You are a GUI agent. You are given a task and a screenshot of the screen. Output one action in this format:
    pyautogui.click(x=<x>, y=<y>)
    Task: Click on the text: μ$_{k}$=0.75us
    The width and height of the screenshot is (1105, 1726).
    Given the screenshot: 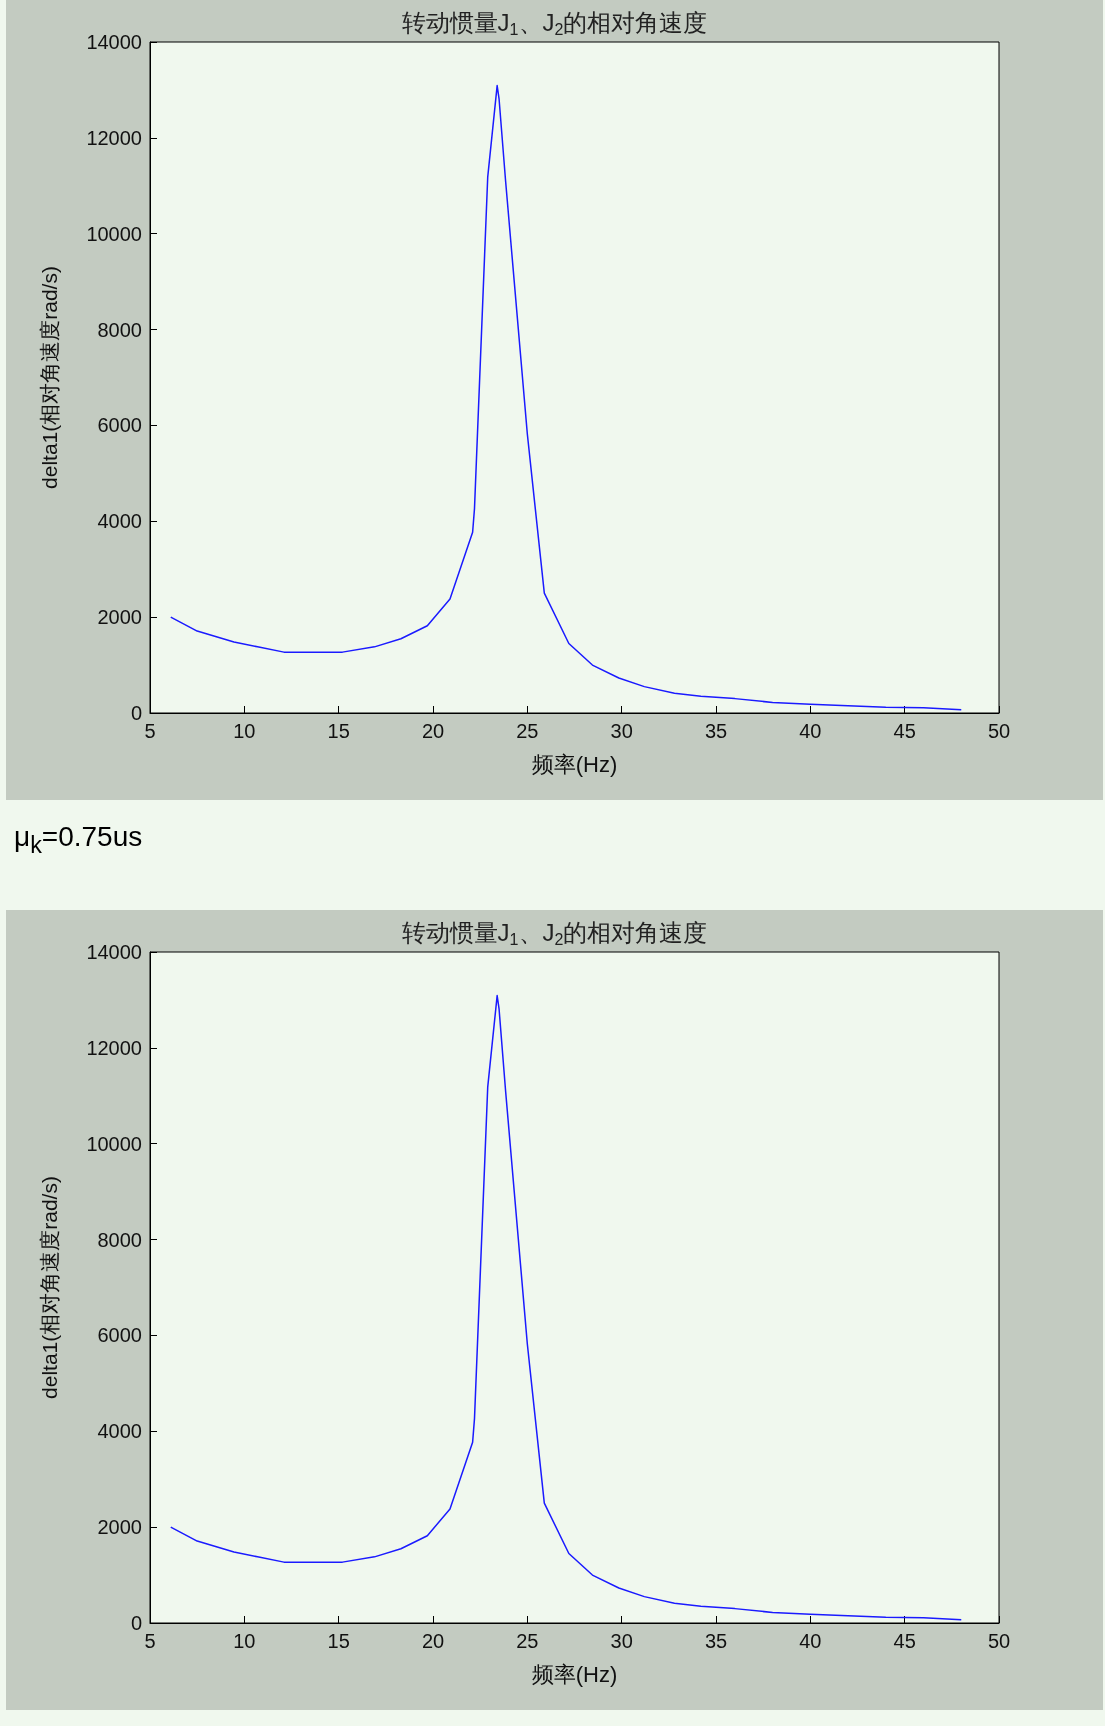 What is the action you would take?
    pyautogui.click(x=78, y=840)
    